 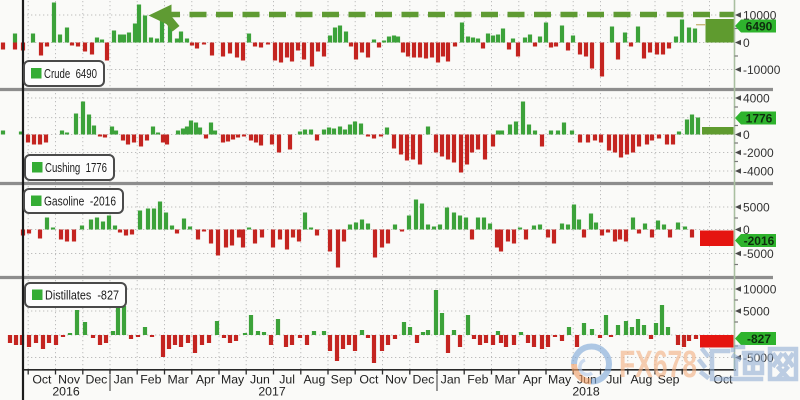 What do you see at coordinates (260, 380) in the screenshot?
I see `svg-text: Jun` at bounding box center [260, 380].